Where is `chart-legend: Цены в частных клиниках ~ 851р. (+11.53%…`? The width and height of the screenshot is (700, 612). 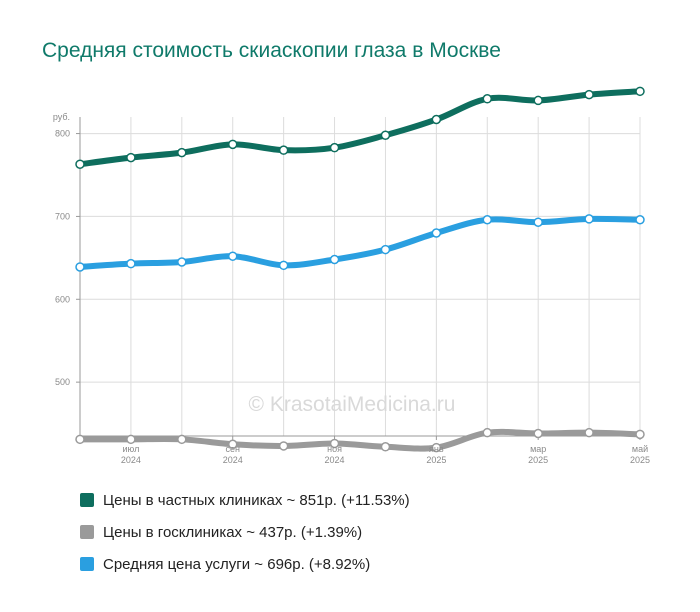 chart-legend: Цены в частных клиниках ~ 851р. (+11.53%… is located at coordinates (245, 532).